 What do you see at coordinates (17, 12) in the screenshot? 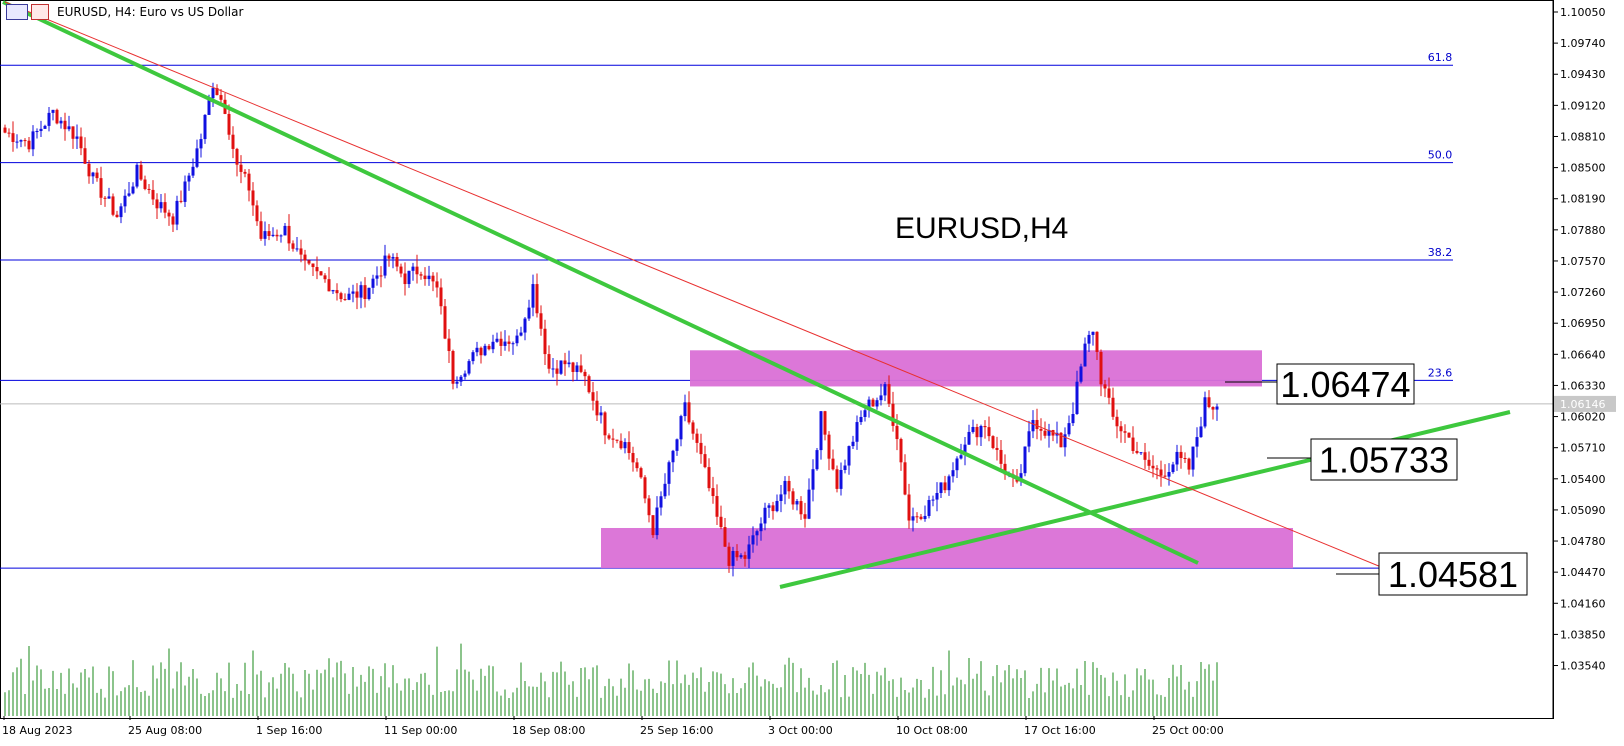
I see `chart-type-icon` at bounding box center [17, 12].